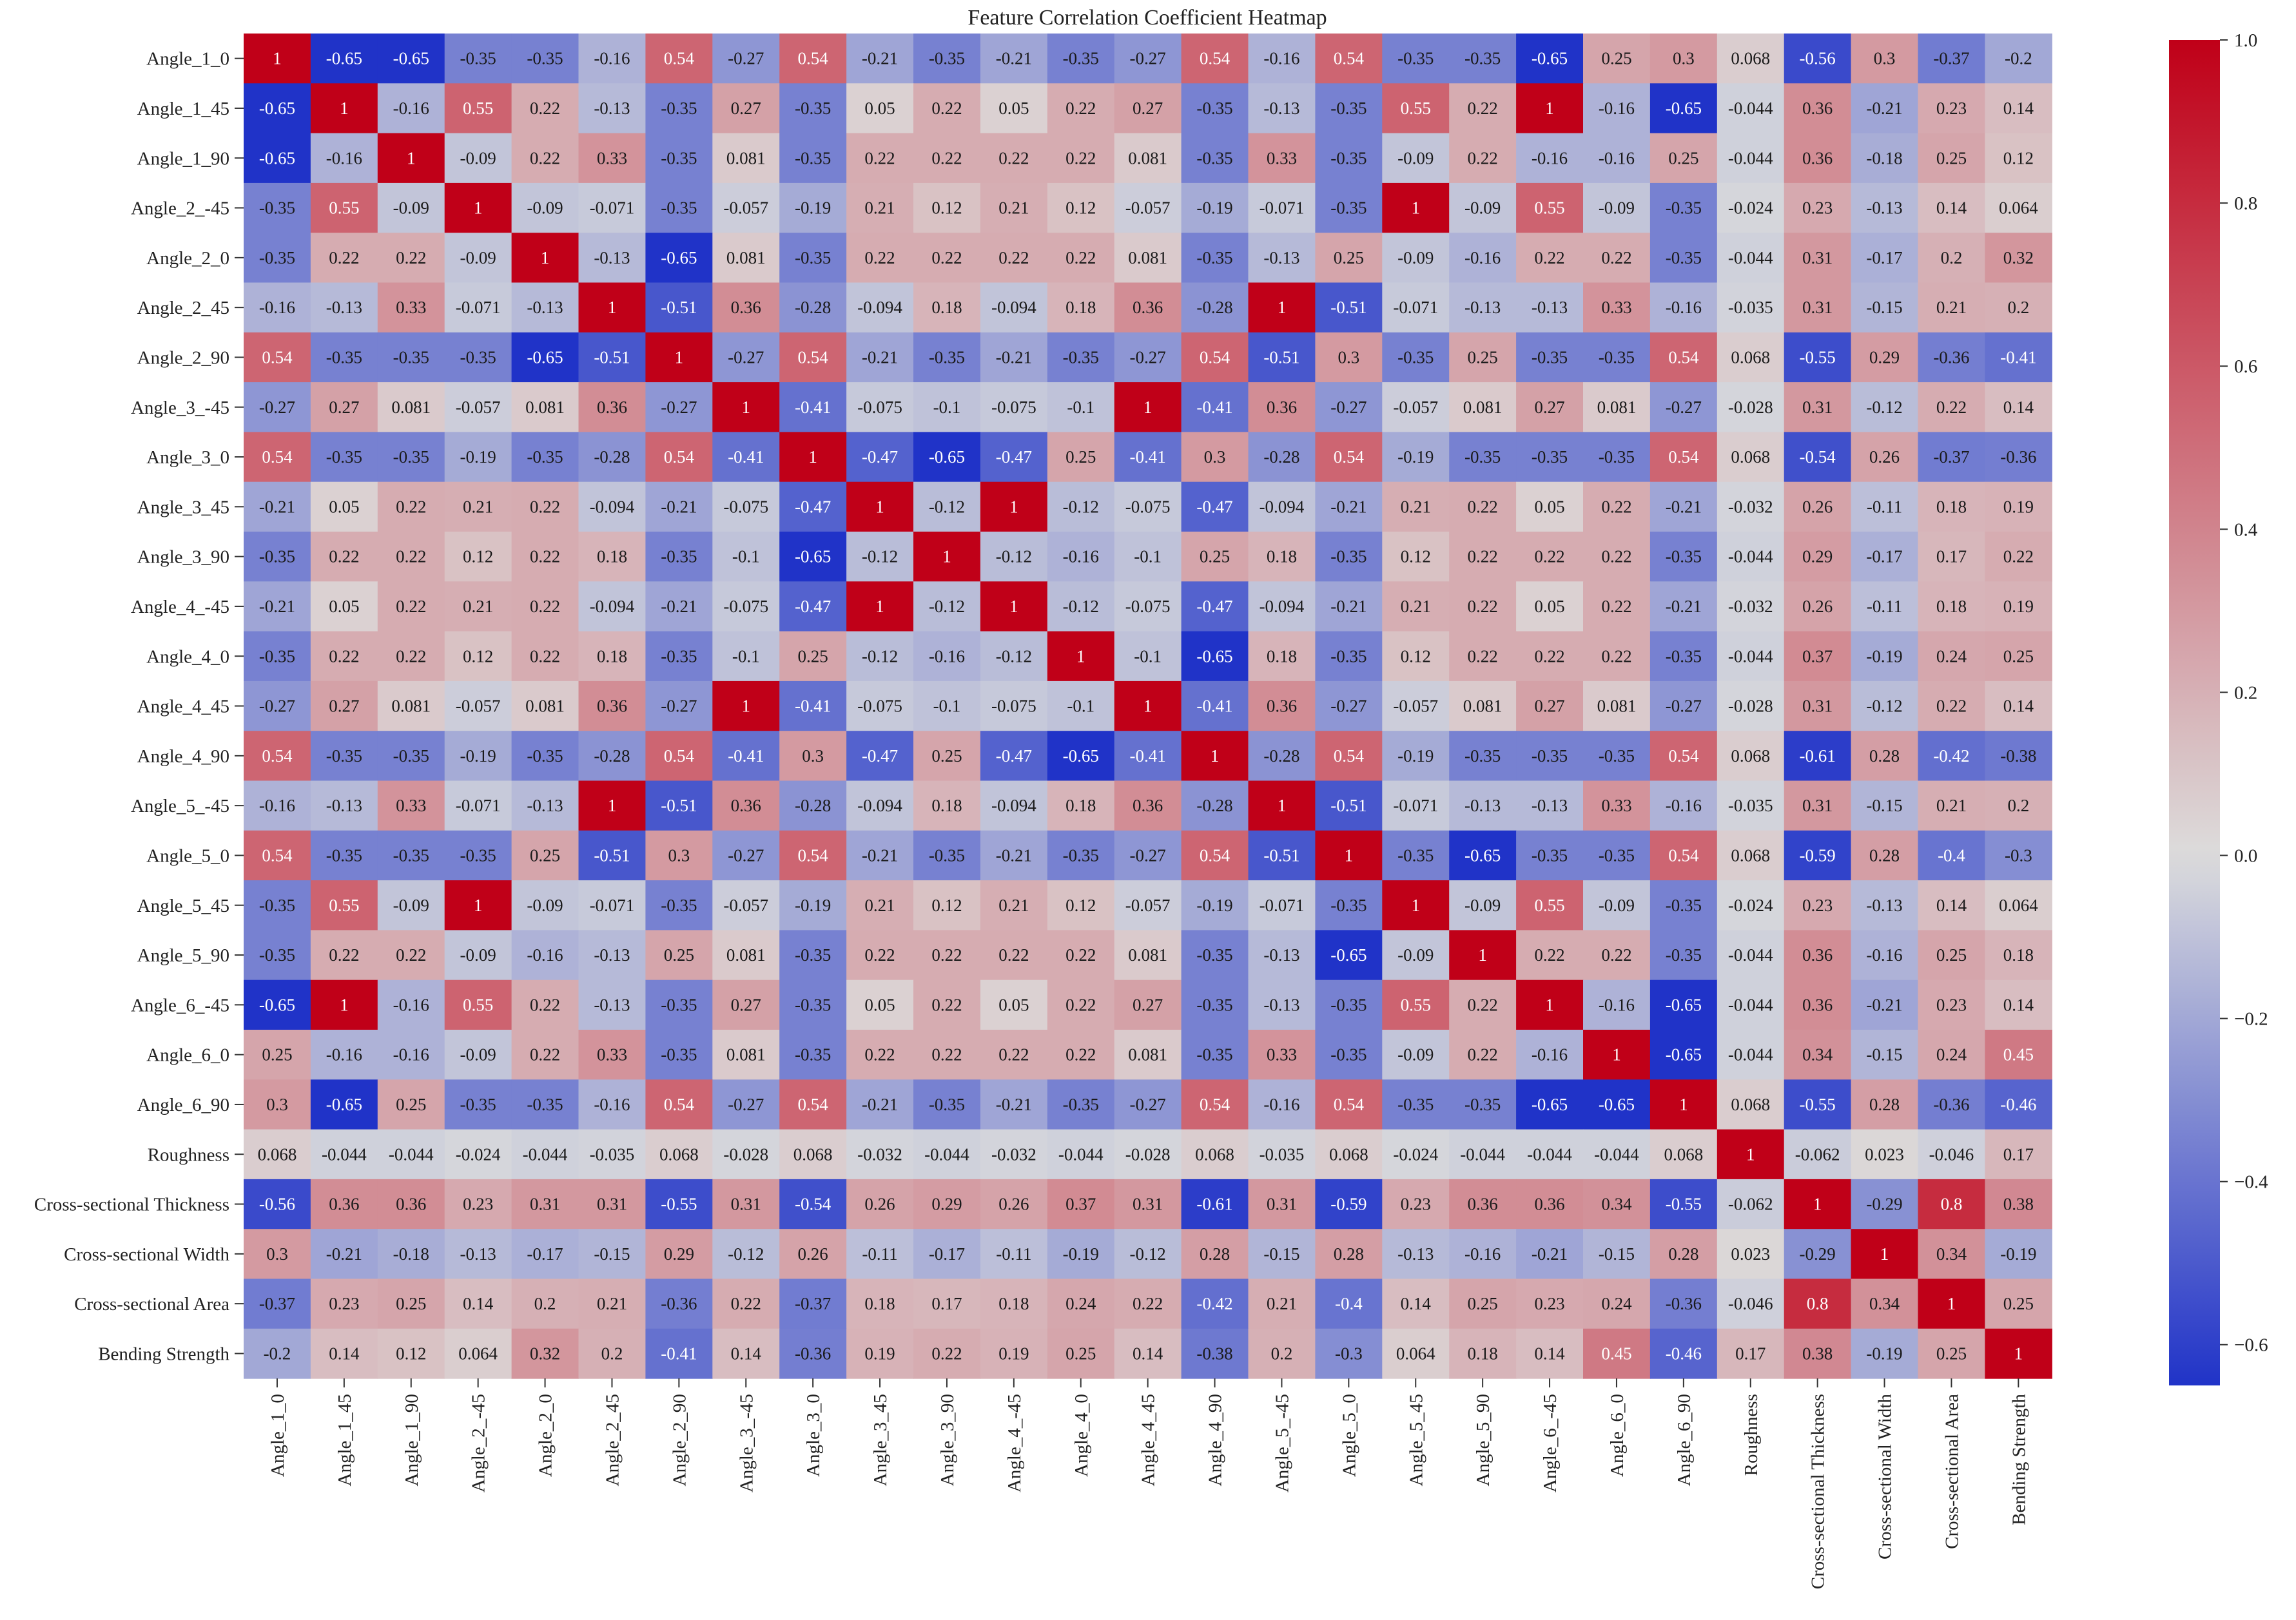 This screenshot has height=1620, width=2296. Describe the element at coordinates (612, 1440) in the screenshot. I see `x-tick-label: Angle_2_45` at that location.